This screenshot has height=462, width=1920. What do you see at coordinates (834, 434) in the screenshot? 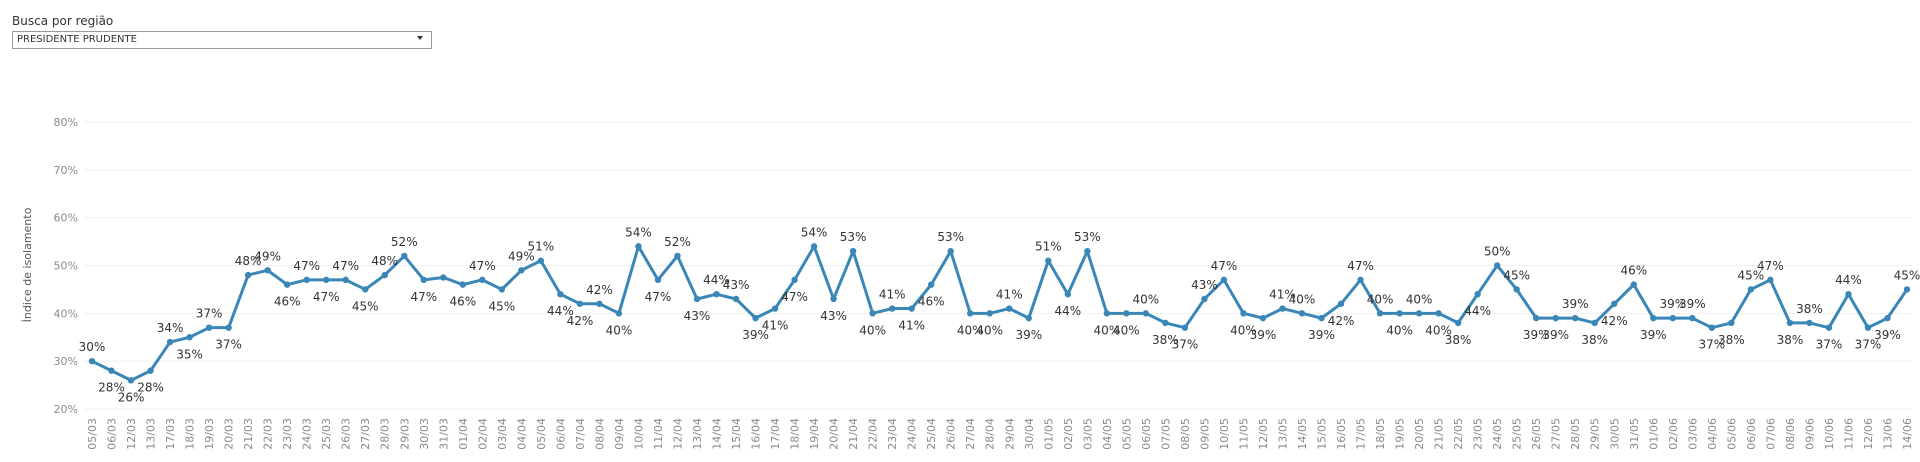
I see `x-tick-label: 20/04` at bounding box center [834, 434].